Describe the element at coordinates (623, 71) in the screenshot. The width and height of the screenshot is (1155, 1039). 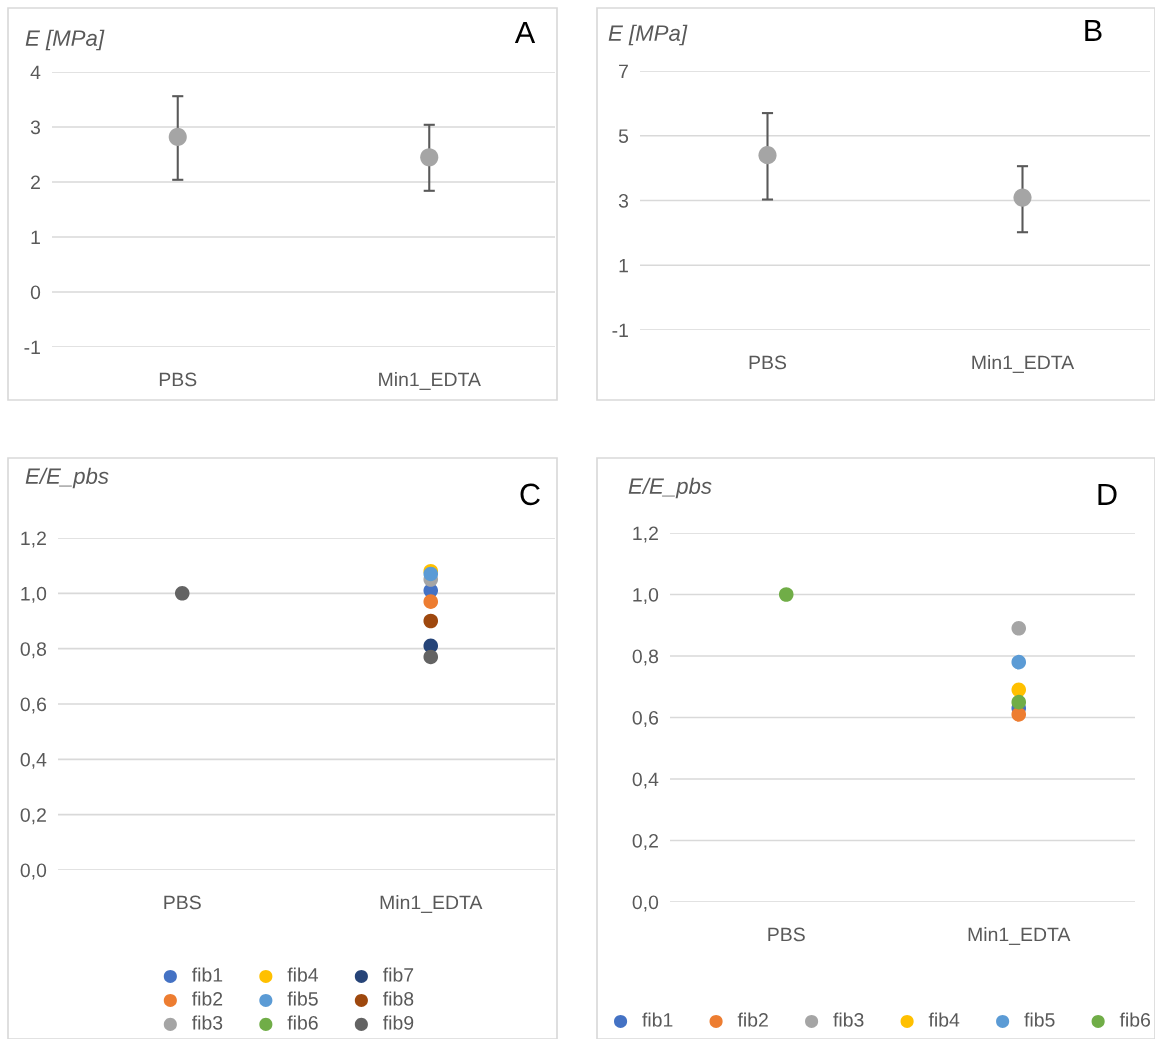
I see `y-tick-label: 7` at that location.